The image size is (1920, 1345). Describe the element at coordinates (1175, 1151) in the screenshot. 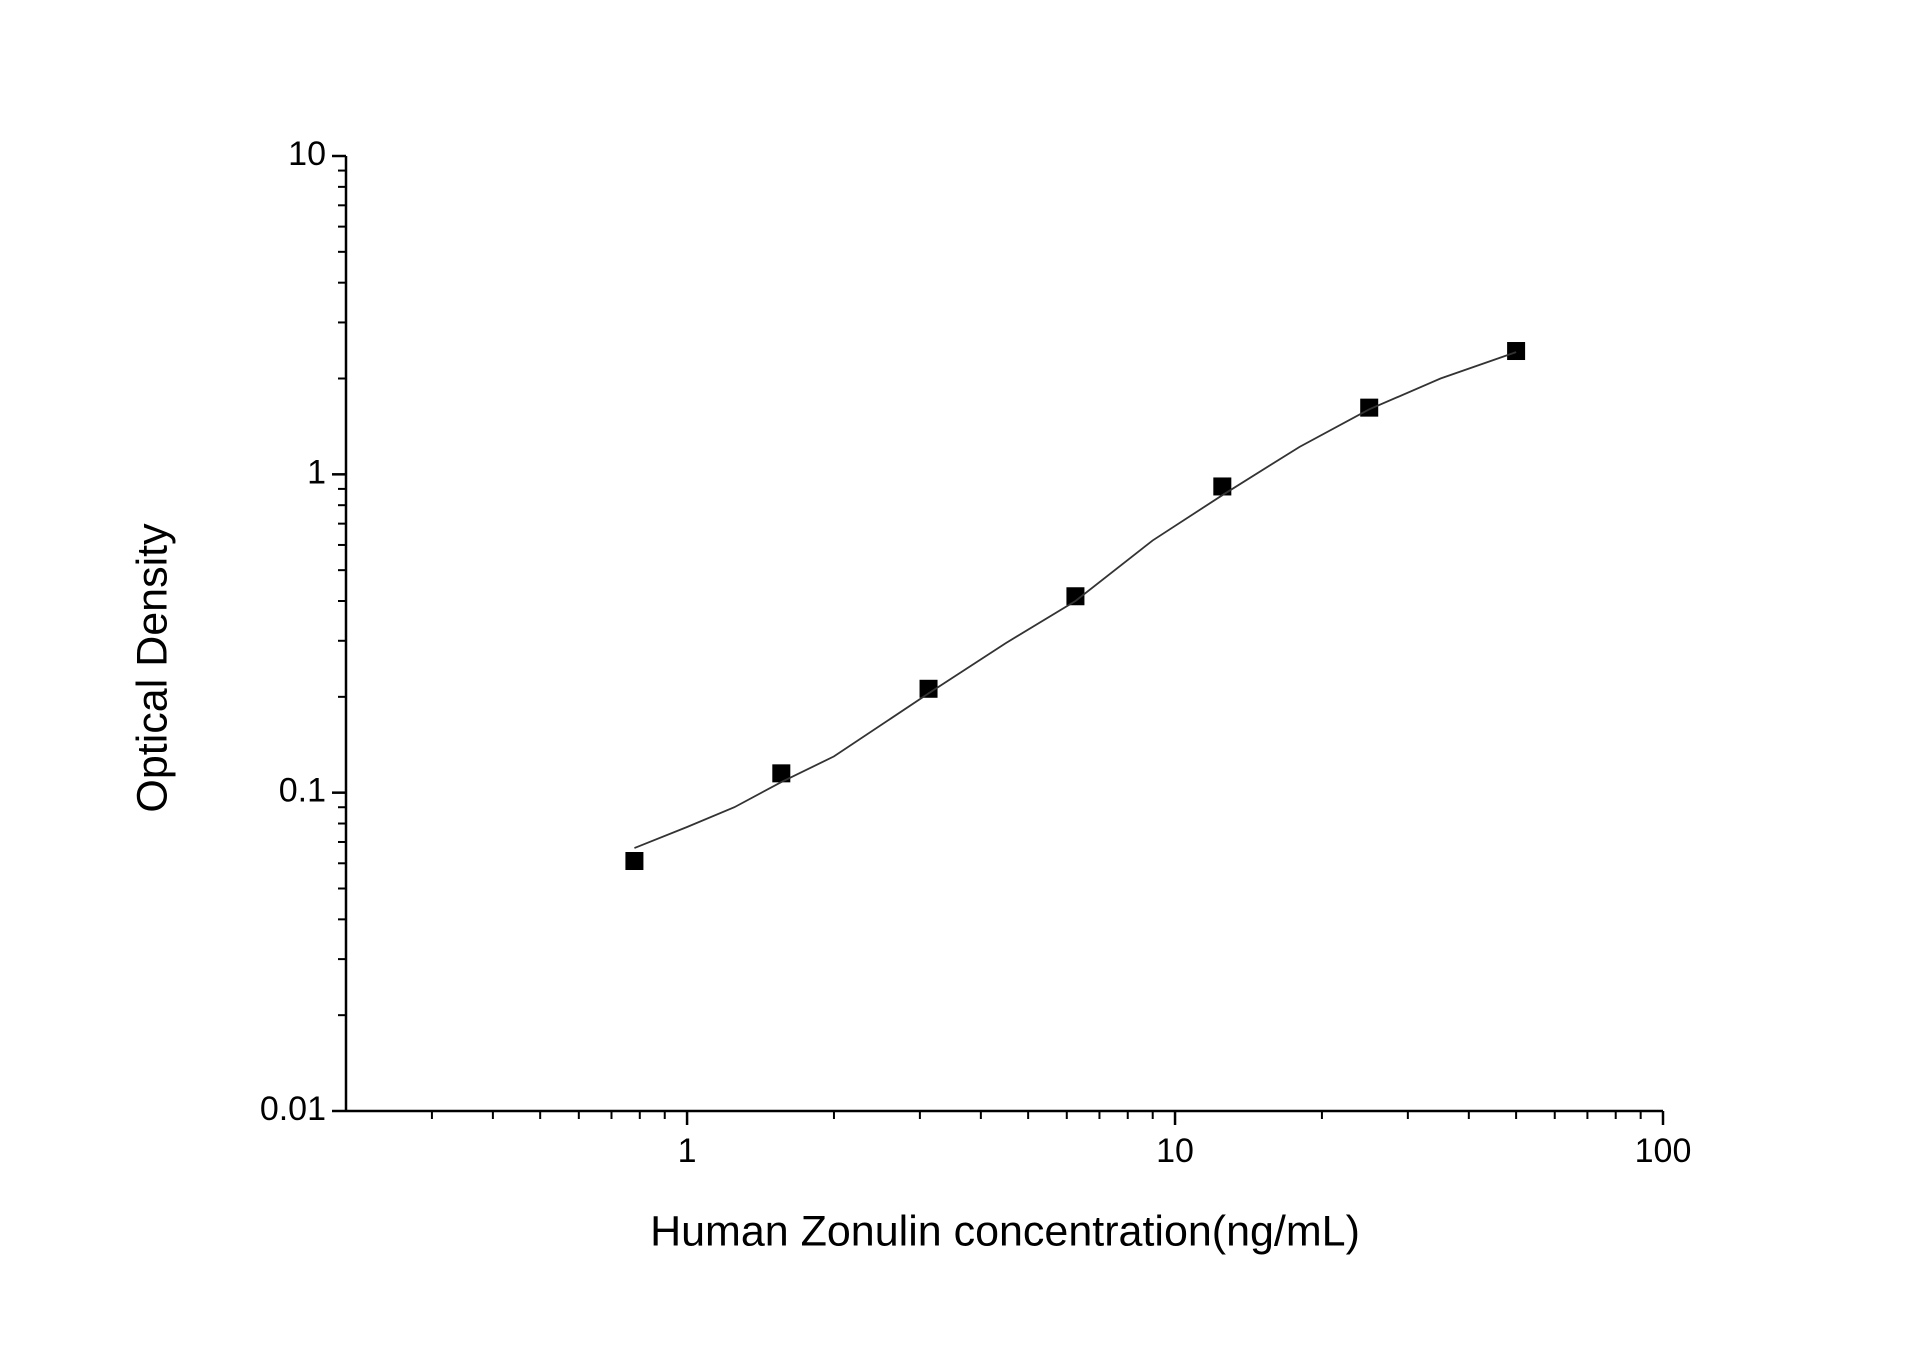

I see `x-tick-label: 10` at that location.